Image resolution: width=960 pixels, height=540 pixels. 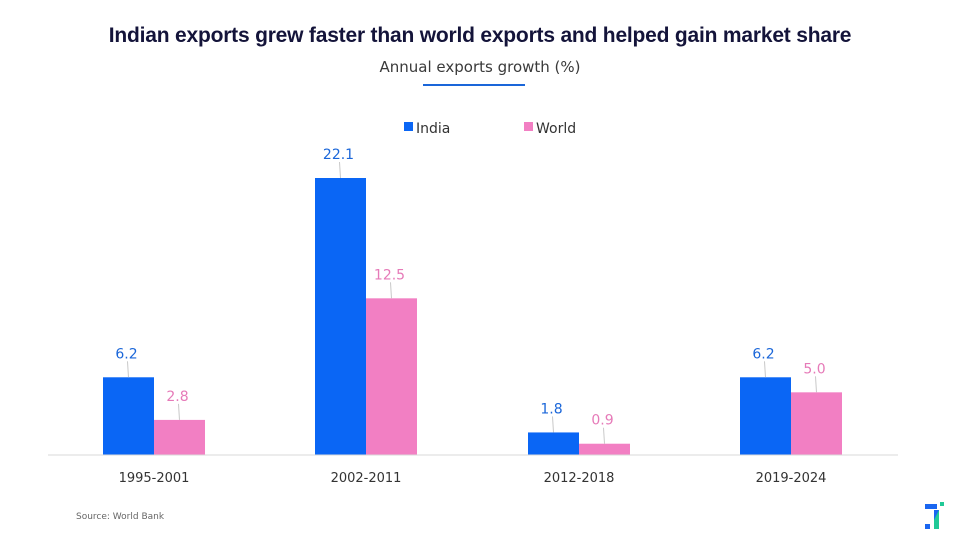 I want to click on leader-line-world-1995-2001, so click(x=179, y=411).